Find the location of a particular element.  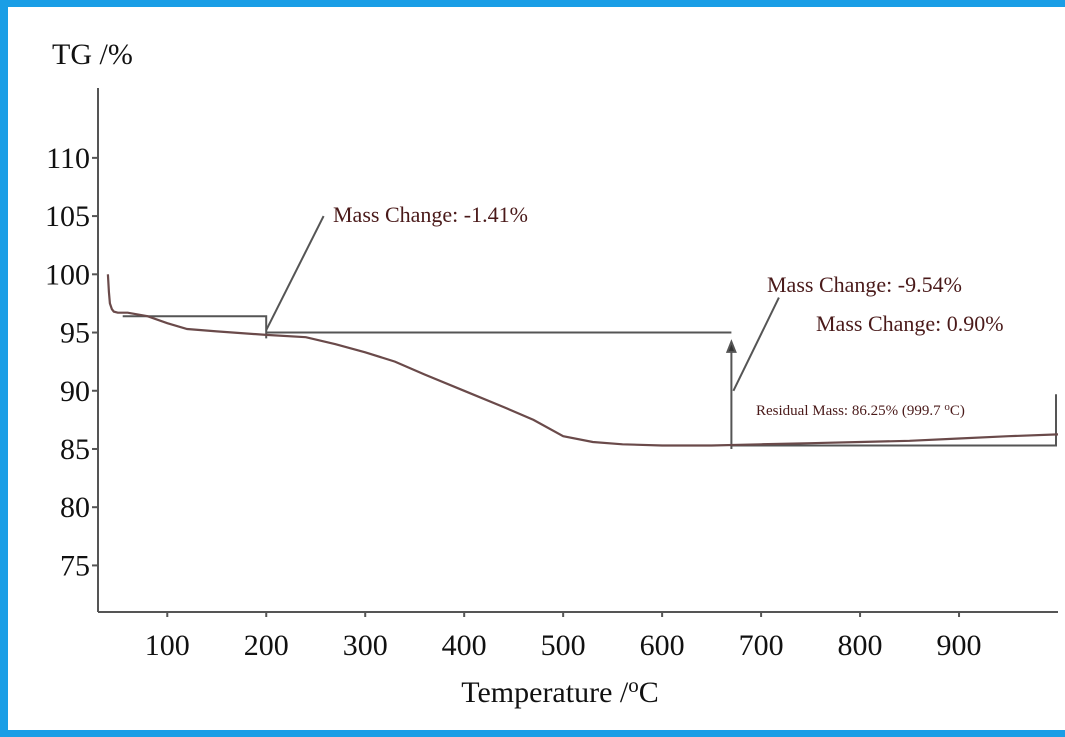

y-tick-label: 110 is located at coordinates (68, 158).